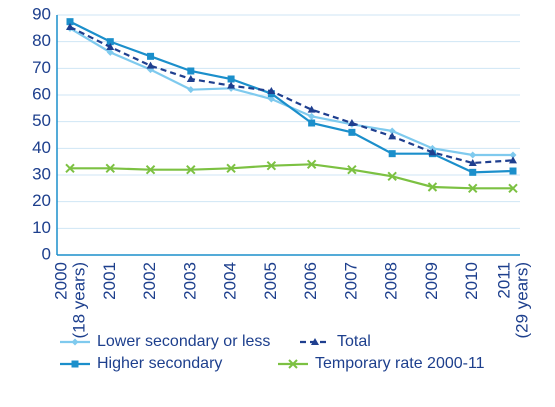 Image resolution: width=555 pixels, height=407 pixels. I want to click on x-tick-label: 2001, so click(109, 281).